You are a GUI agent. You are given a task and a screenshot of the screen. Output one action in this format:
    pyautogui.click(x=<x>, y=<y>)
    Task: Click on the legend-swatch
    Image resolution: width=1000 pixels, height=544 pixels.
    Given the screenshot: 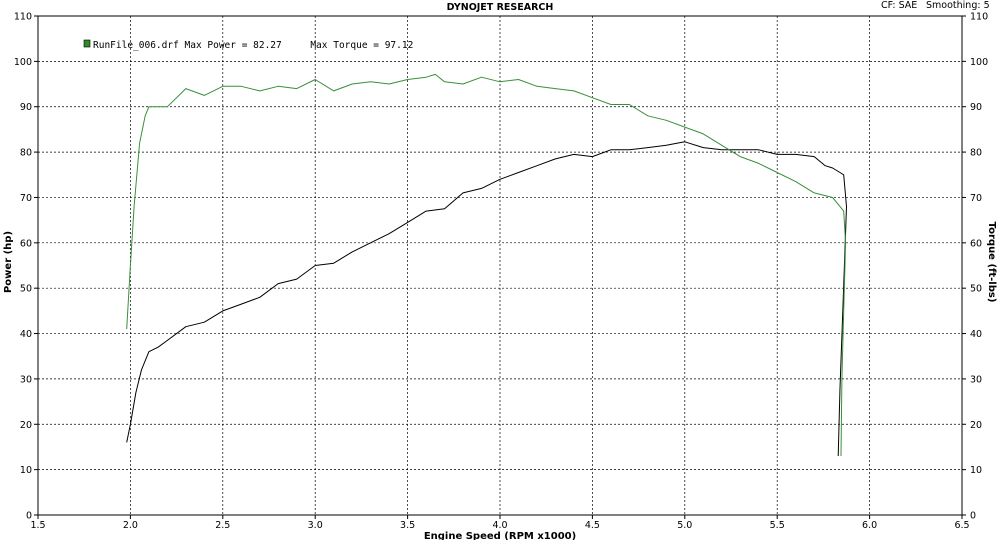 What is the action you would take?
    pyautogui.click(x=87, y=43)
    